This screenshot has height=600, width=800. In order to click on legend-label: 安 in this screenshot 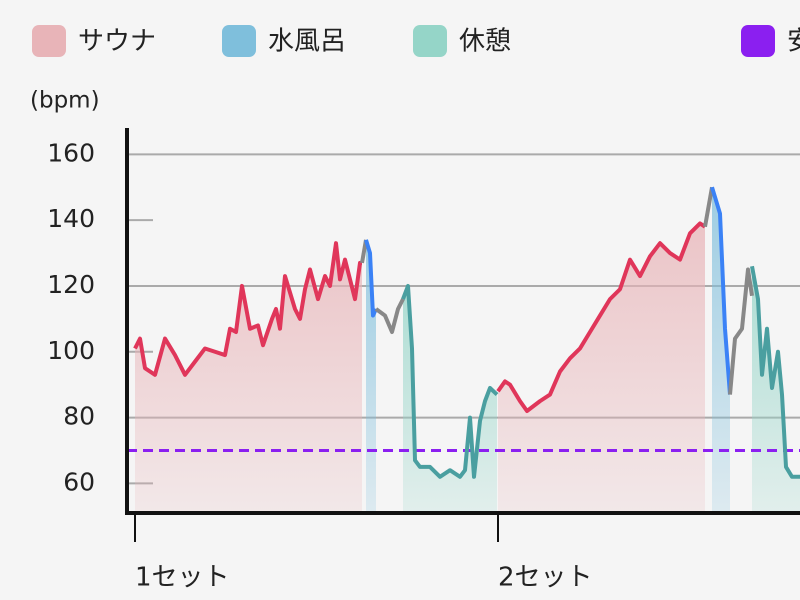, I will do `click(793, 42)`.